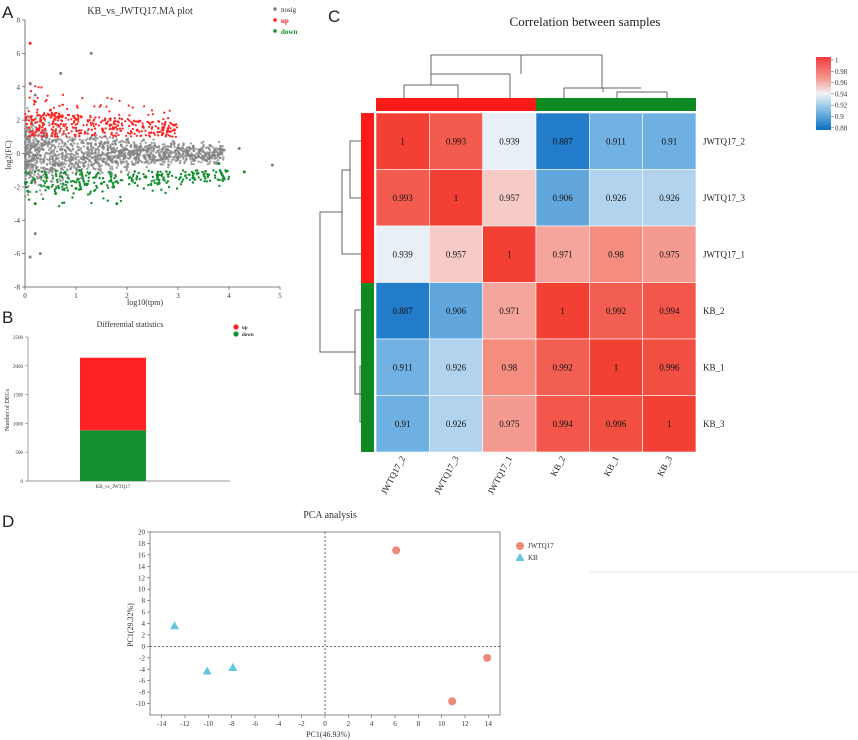  What do you see at coordinates (837, 61) in the screenshot?
I see `colorbar-tick-label: 1` at bounding box center [837, 61].